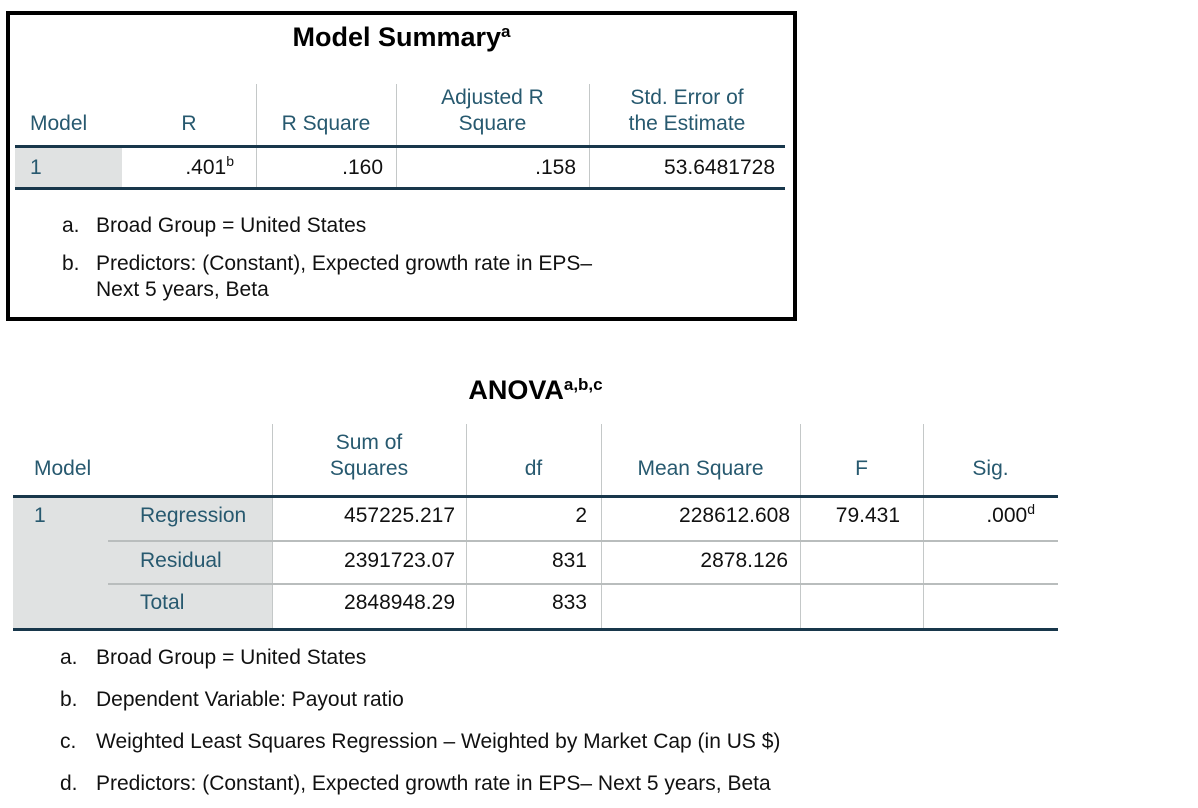 The height and width of the screenshot is (808, 1198). What do you see at coordinates (193, 515) in the screenshot?
I see `row-label-regression: Regression` at bounding box center [193, 515].